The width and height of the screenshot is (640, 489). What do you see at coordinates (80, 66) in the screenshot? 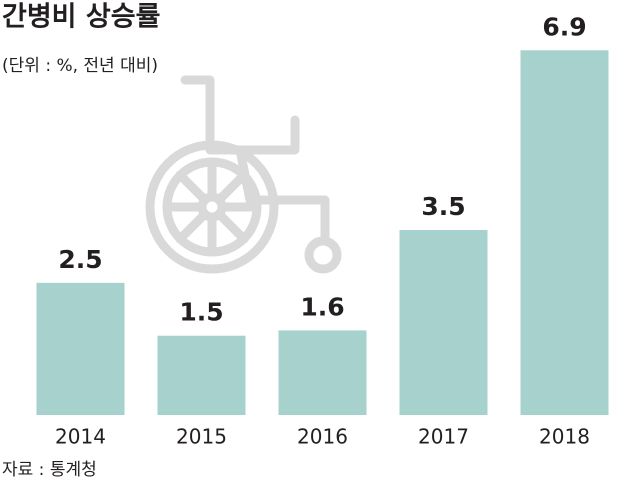
I see `chart-subtitle: (단위 : %, 전년 대비)` at bounding box center [80, 66].